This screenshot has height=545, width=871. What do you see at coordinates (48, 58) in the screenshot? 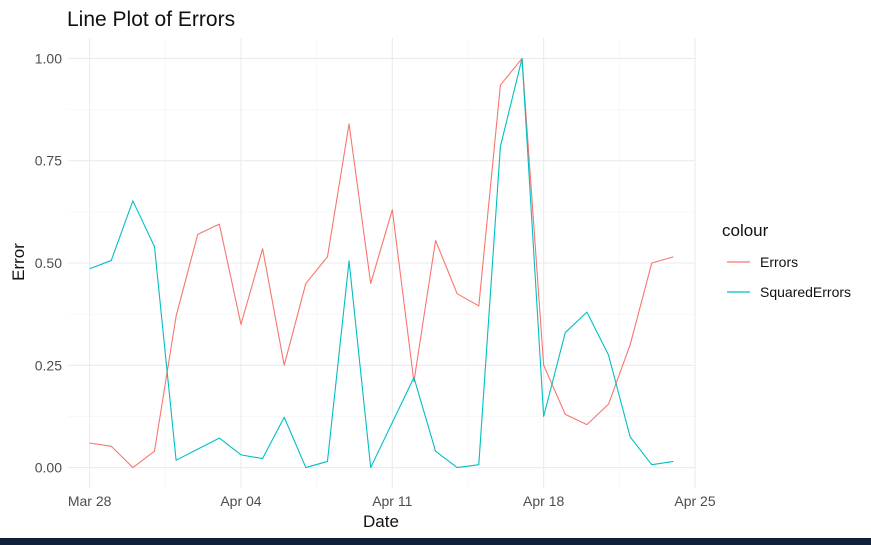
I see `y-tick-label: 1.00` at bounding box center [48, 58].